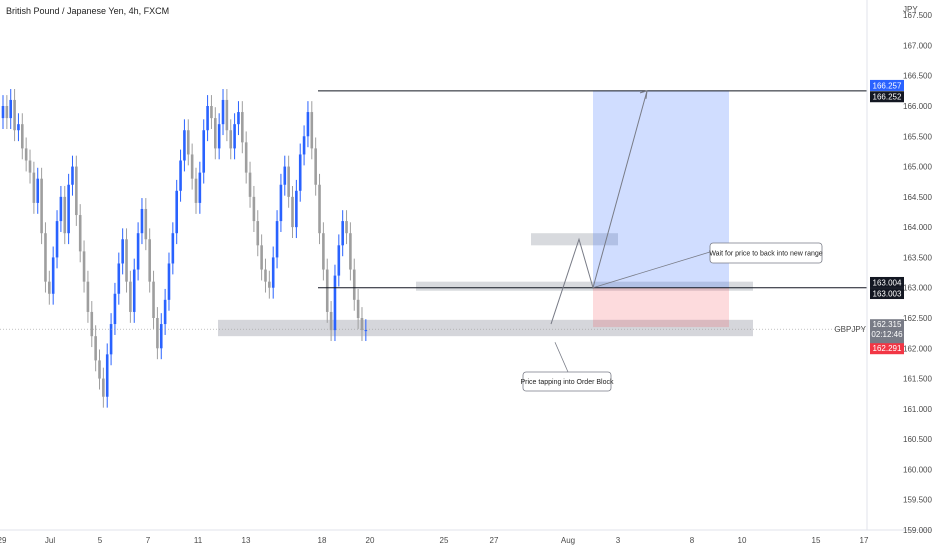 The width and height of the screenshot is (932, 550). I want to click on order-block-note: Price tapping into Order Block, so click(567, 382).